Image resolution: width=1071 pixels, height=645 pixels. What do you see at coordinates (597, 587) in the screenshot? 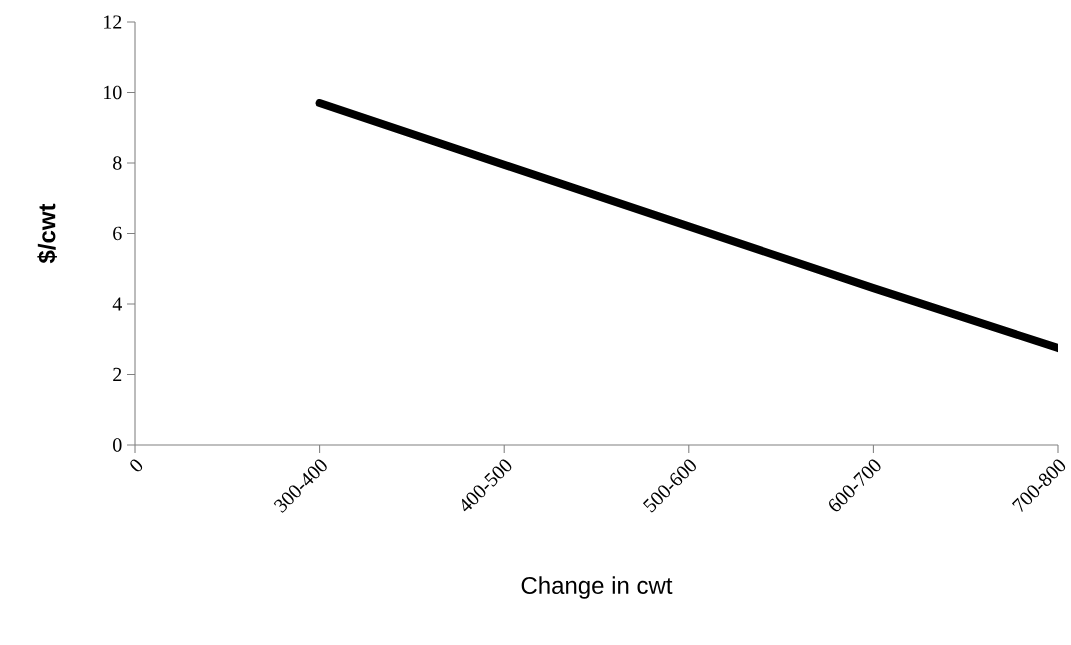
I see `x-axis-title: Change in cwt` at bounding box center [597, 587].